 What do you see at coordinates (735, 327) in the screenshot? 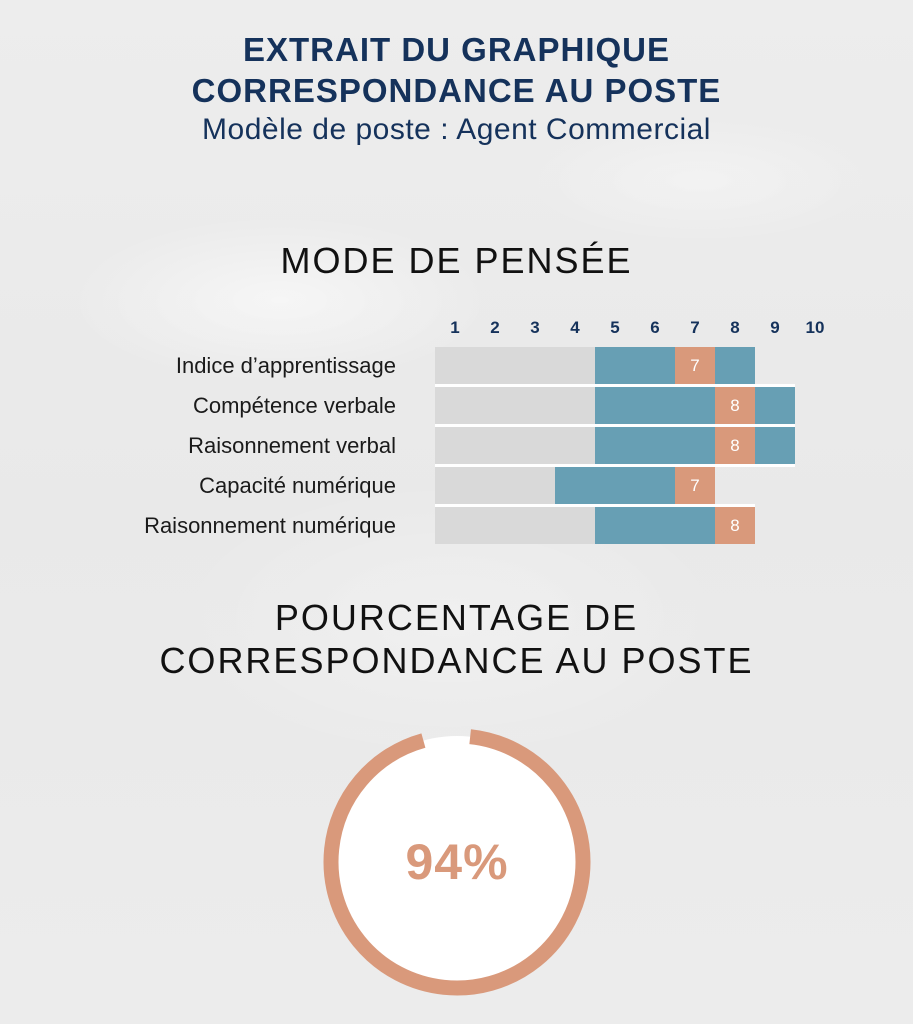
I see `scale-tick-label: 8` at bounding box center [735, 327].